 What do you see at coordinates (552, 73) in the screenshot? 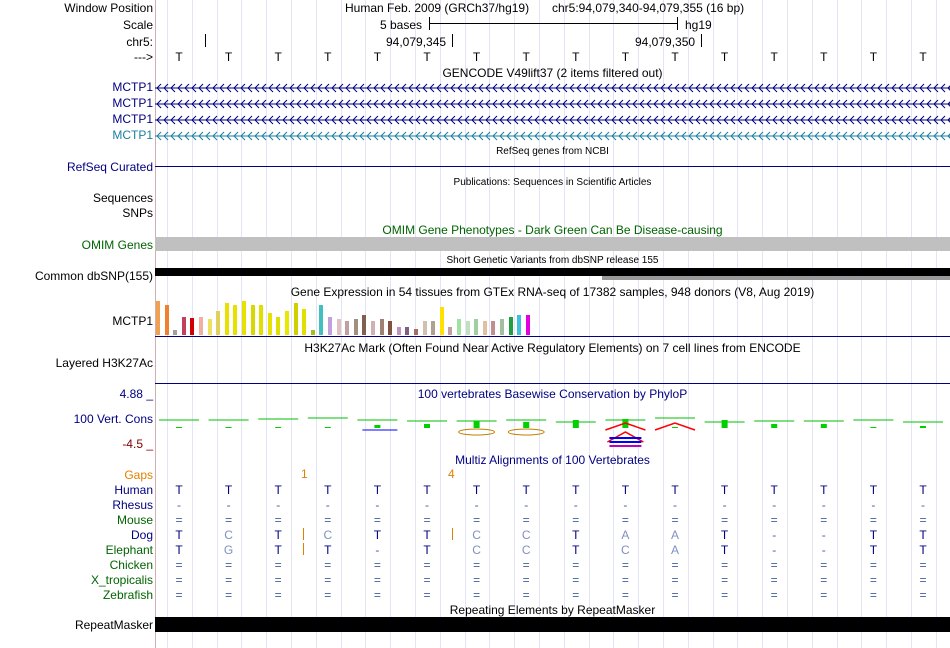
I see `gencode-title: GENCODE V49lift37 (2 items filtered out)` at bounding box center [552, 73].